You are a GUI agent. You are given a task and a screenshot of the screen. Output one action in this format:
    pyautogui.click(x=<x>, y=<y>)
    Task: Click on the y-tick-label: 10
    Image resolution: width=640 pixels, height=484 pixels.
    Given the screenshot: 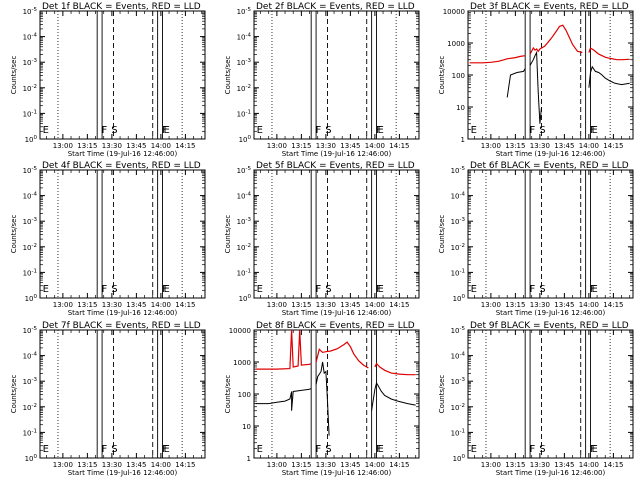 What is the action you would take?
    pyautogui.click(x=460, y=108)
    